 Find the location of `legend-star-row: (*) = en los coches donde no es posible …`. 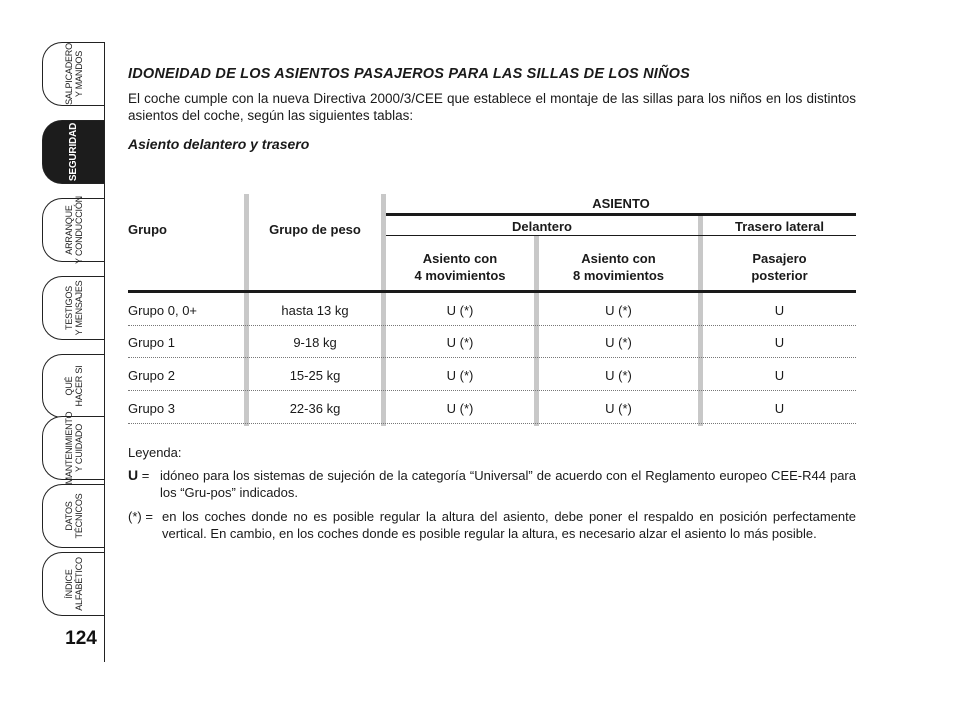

legend-star-row: (*) = en los coches donde no es posible … is located at coordinates (492, 525).